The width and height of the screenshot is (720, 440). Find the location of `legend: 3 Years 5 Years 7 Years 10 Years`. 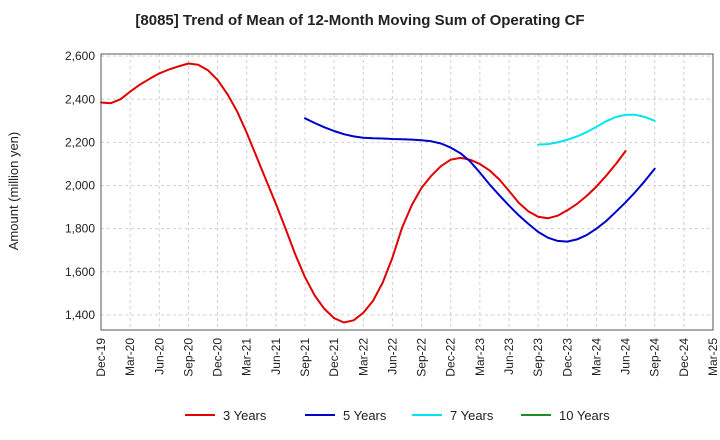

legend: 3 Years 5 Years 7 Years 10 Years is located at coordinates (397, 415).